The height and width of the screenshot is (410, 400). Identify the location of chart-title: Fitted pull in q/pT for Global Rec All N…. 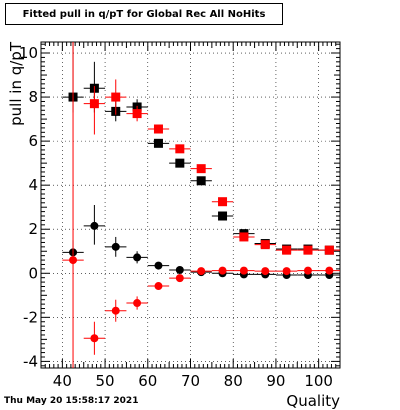
(144, 14).